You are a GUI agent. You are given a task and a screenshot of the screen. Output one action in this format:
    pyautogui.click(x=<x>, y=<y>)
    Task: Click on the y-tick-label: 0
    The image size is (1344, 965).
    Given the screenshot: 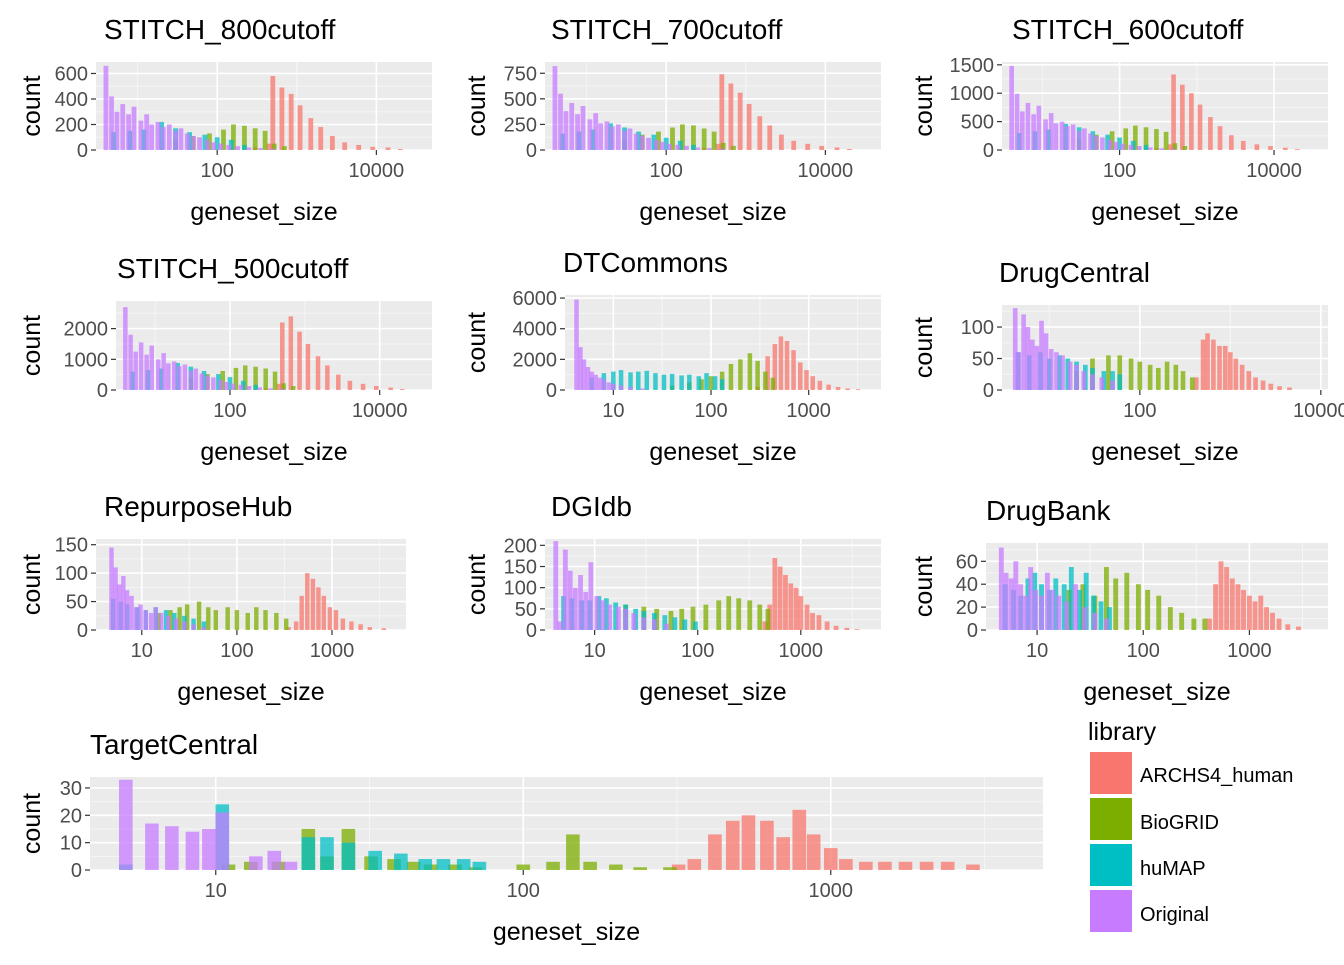 What is the action you would take?
    pyautogui.click(x=102, y=391)
    